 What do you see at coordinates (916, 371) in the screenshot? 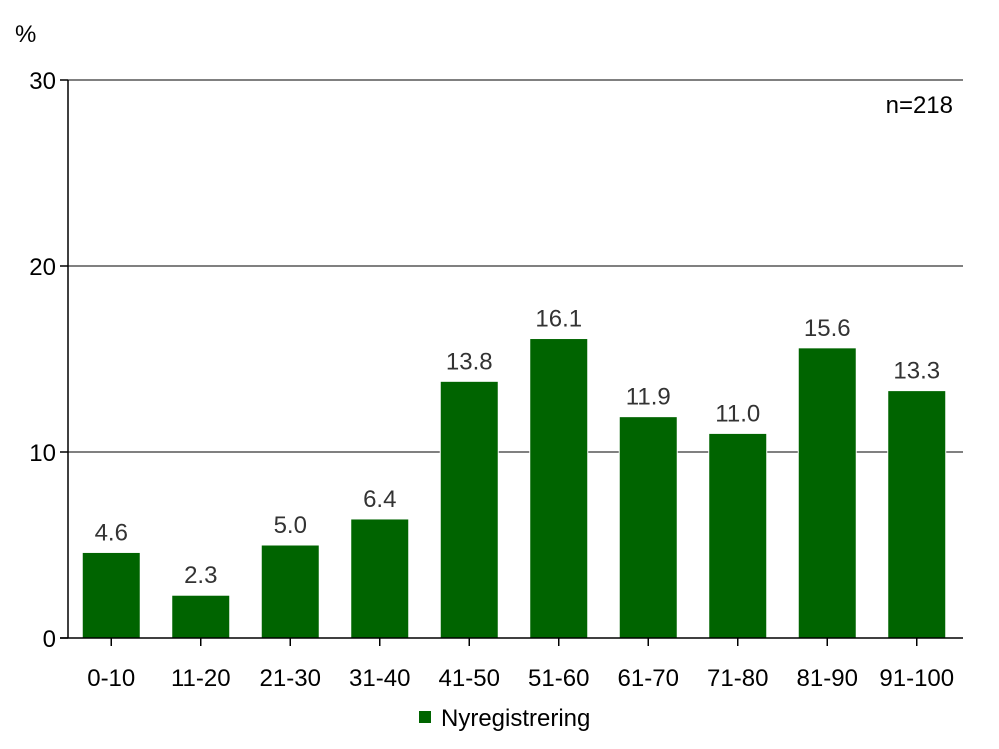
I see `bar-value-label: 13.3` at bounding box center [916, 371].